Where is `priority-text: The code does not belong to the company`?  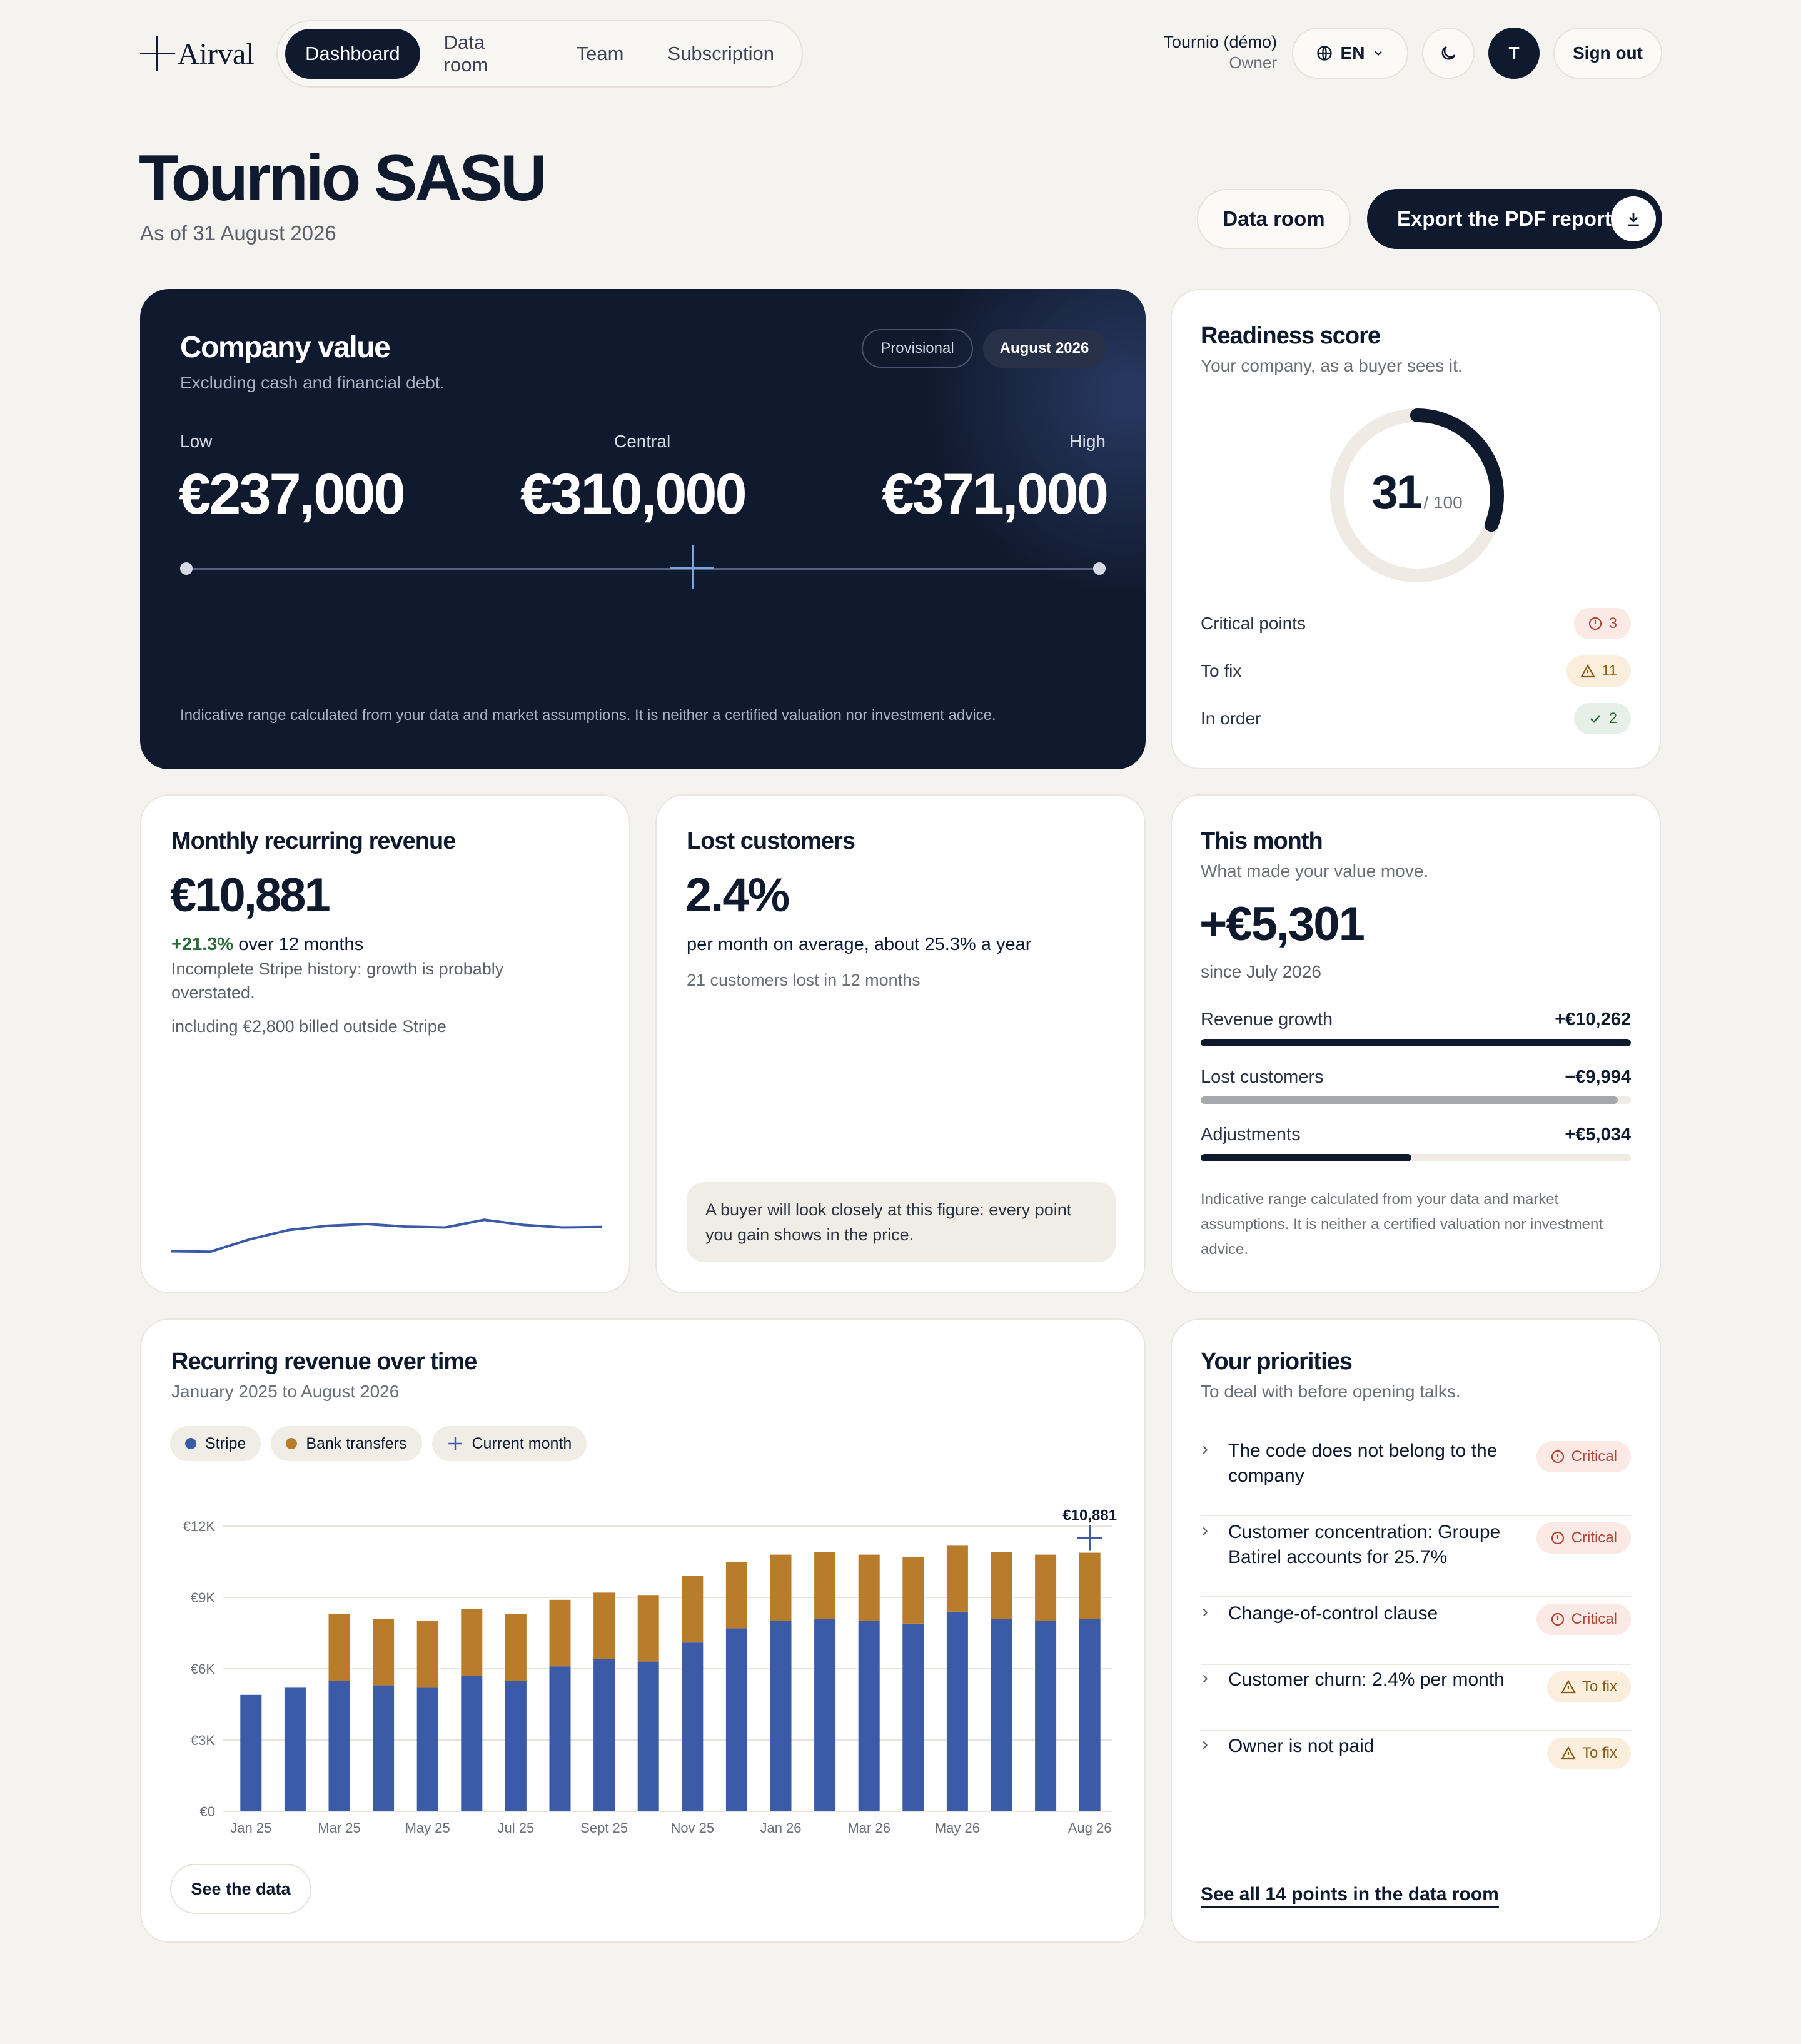 priority-text: The code does not belong to the company is located at coordinates (1363, 1463).